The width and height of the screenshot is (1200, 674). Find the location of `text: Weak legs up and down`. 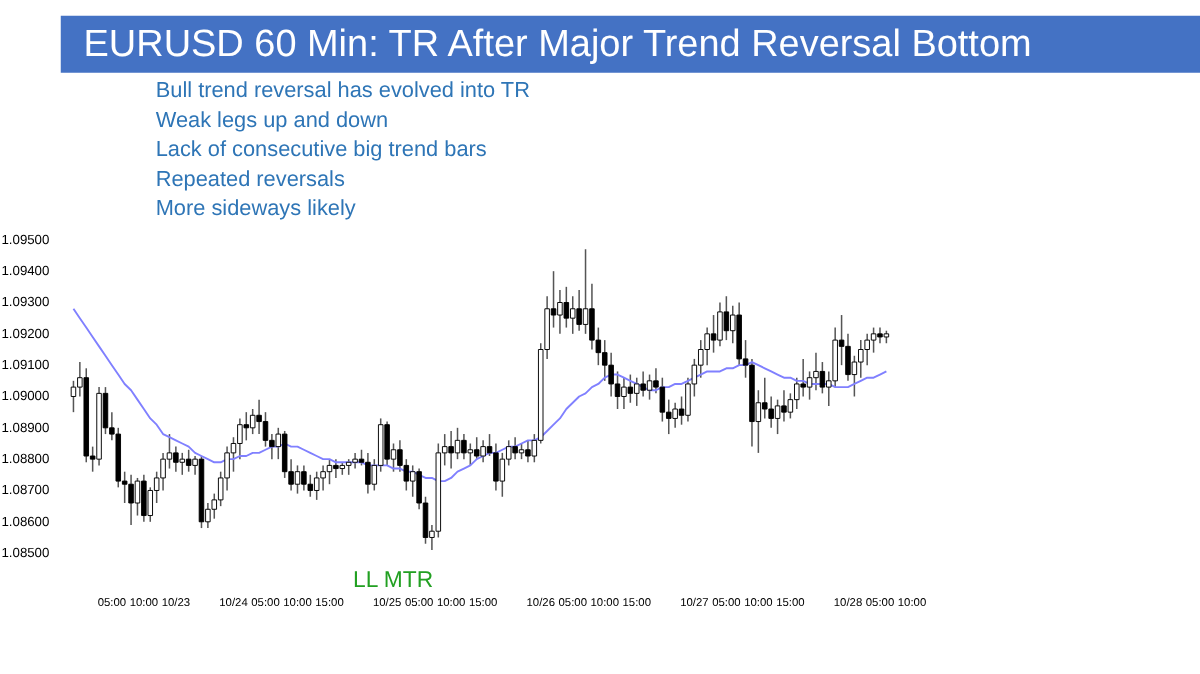

text: Weak legs up and down is located at coordinates (272, 120).